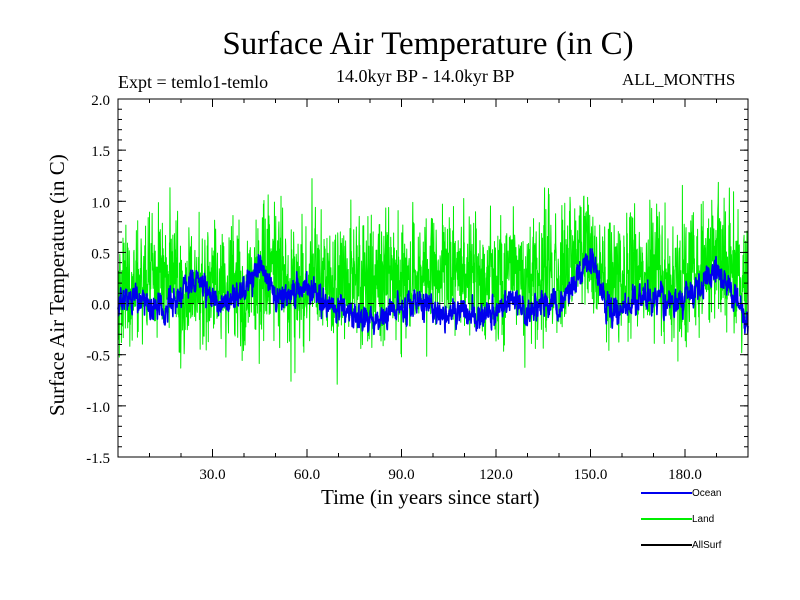 The width and height of the screenshot is (800, 600). I want to click on y-tick-label: 2.0, so click(100, 101).